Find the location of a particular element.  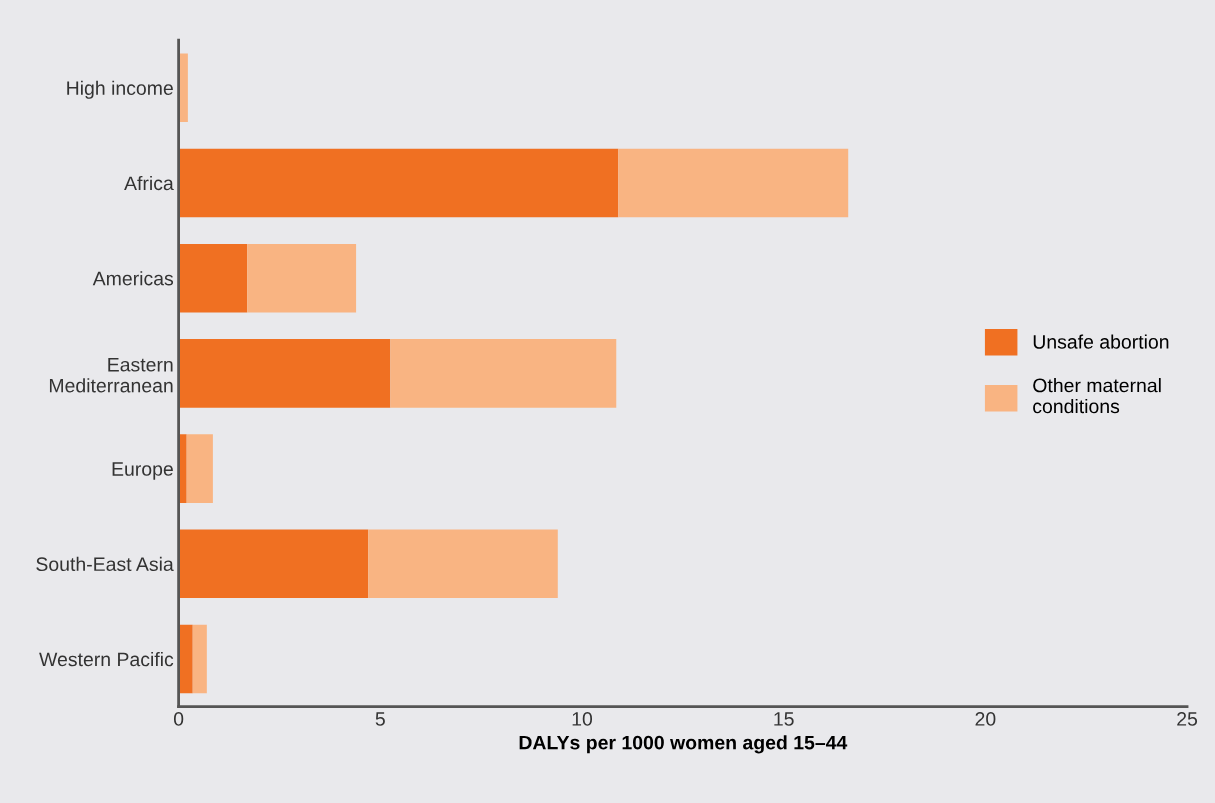

y-tick-label: Western Pacific is located at coordinates (106, 659).